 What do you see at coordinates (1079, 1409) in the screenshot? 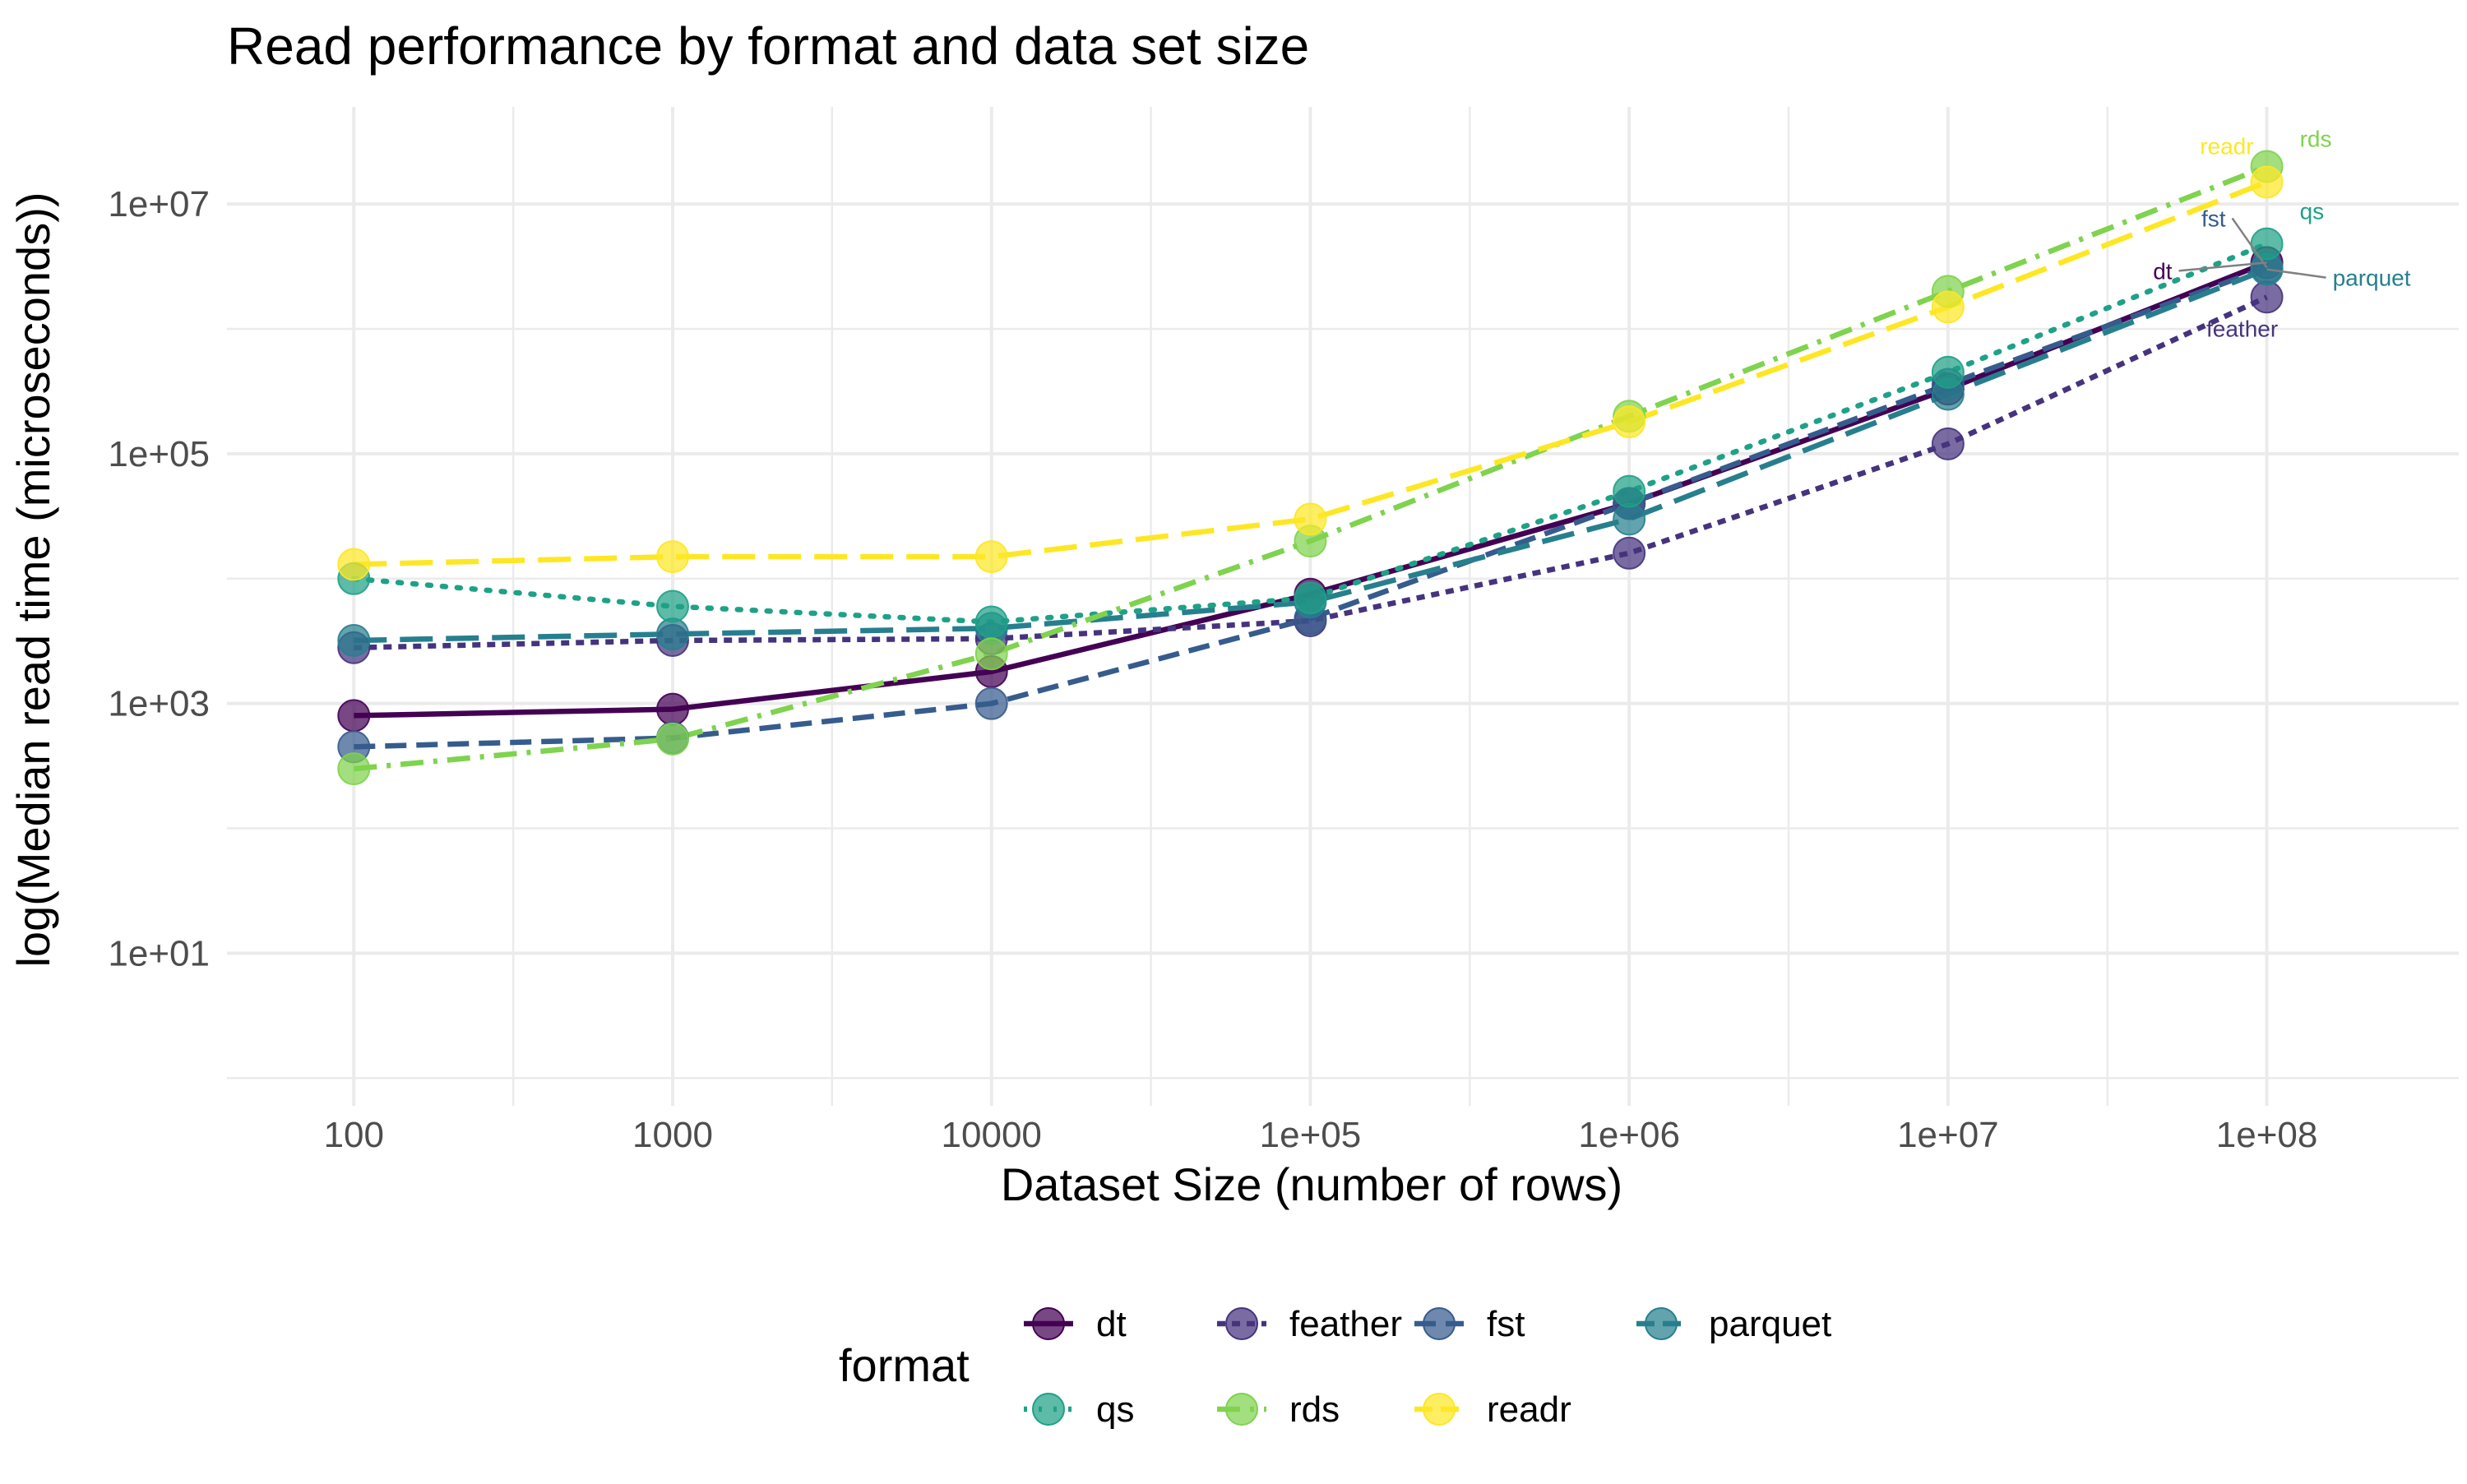
I see `legend-item-qs: qs` at bounding box center [1079, 1409].